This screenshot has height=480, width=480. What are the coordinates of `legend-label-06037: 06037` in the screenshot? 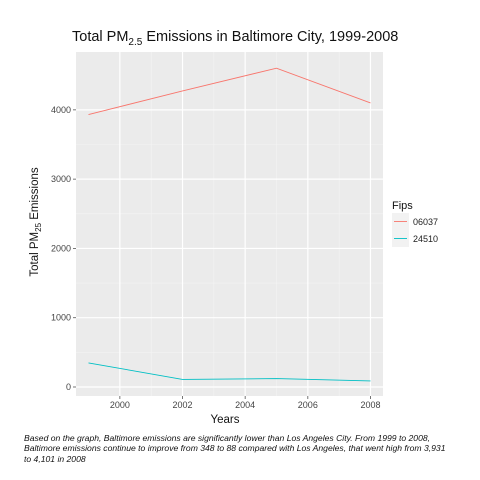 It's located at (425, 222).